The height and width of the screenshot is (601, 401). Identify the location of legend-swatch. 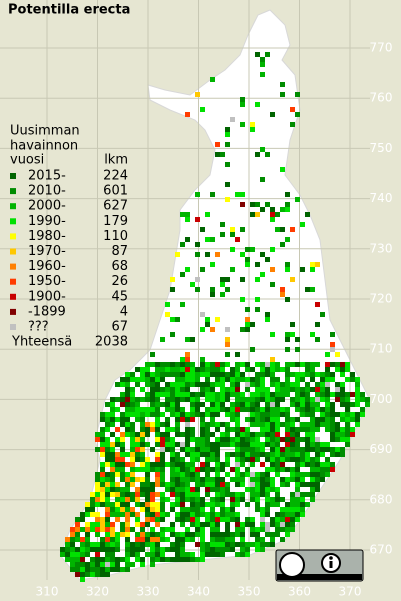
(13, 311).